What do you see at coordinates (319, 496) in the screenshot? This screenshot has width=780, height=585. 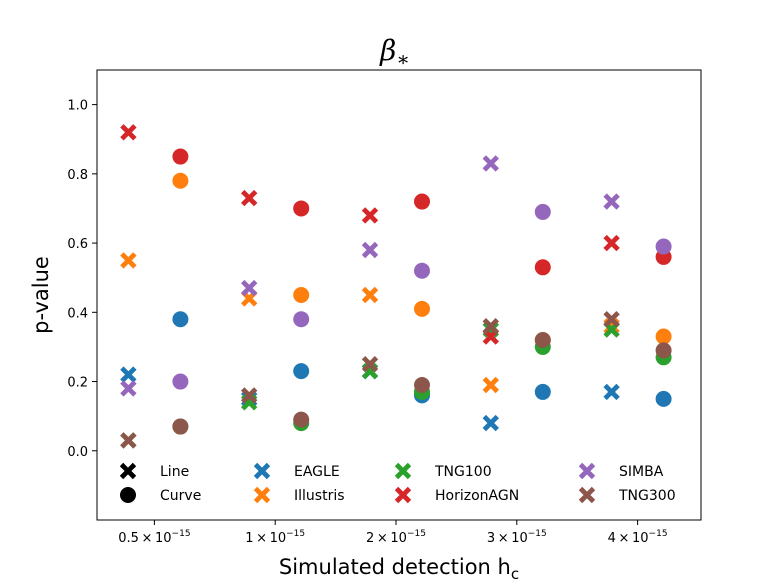 I see `legend-label-illustris: Illustris` at bounding box center [319, 496].